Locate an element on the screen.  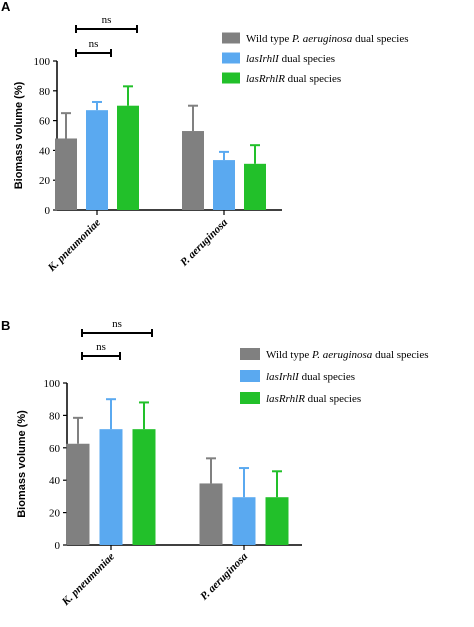
panel-b-letter: B is located at coordinates (5, 325).